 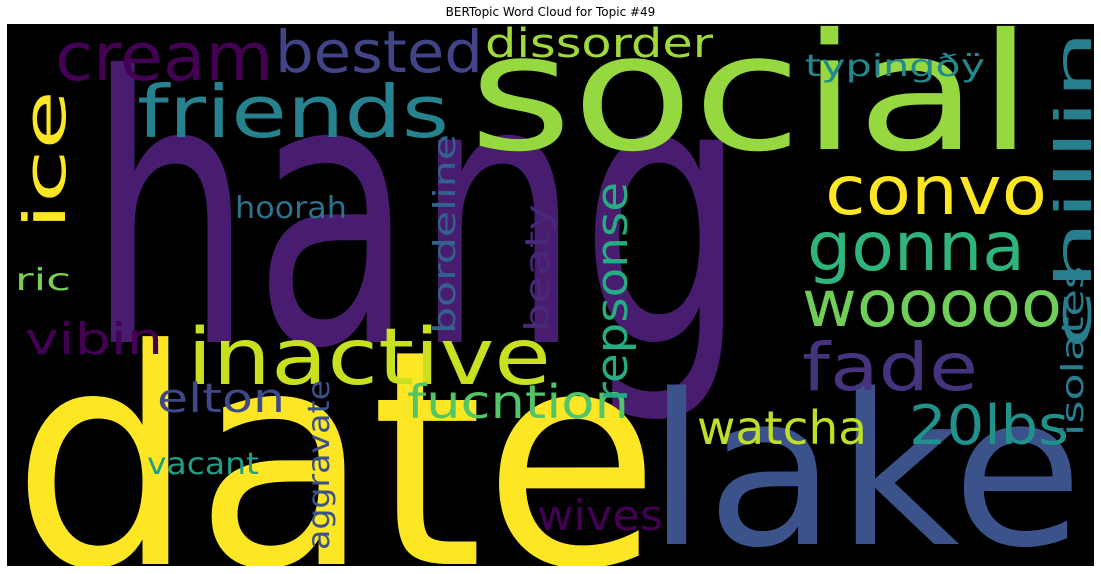 I want to click on word-dissorder: dissorder, so click(x=599, y=45).